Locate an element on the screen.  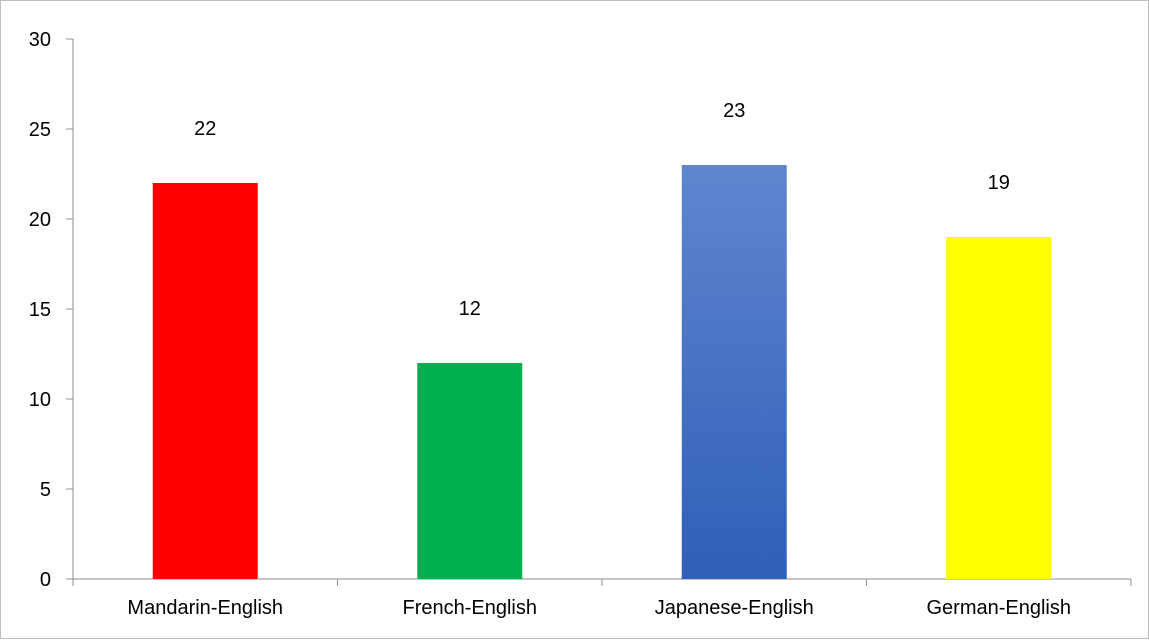
data-label: 23 is located at coordinates (734, 111).